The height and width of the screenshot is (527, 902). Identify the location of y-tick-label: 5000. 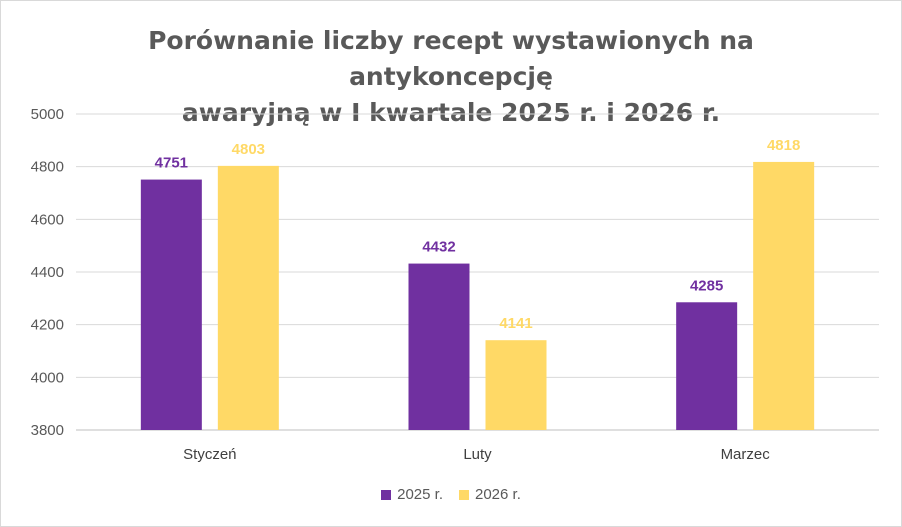
(47, 114).